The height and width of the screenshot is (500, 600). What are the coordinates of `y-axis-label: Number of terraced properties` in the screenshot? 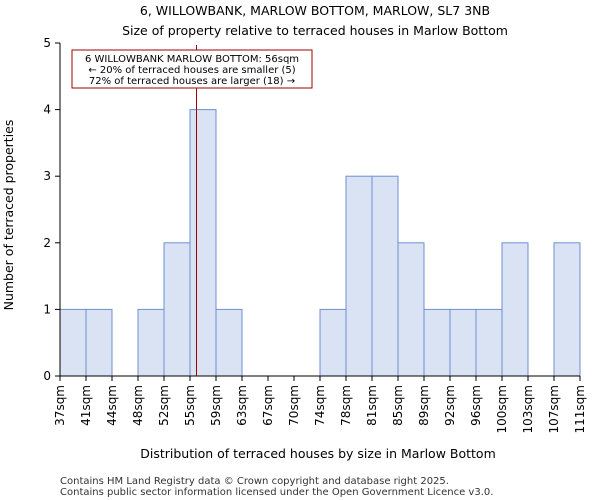 It's located at (8, 215).